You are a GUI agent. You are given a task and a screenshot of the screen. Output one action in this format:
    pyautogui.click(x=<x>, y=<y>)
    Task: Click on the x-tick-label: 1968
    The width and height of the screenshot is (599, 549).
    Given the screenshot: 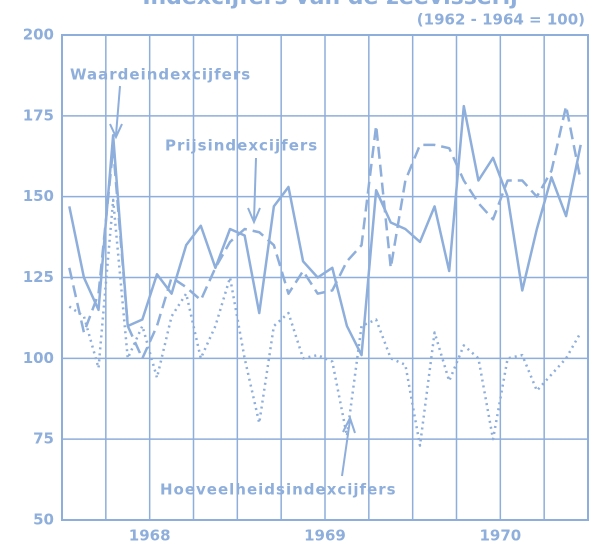 What is the action you would take?
    pyautogui.click(x=150, y=536)
    